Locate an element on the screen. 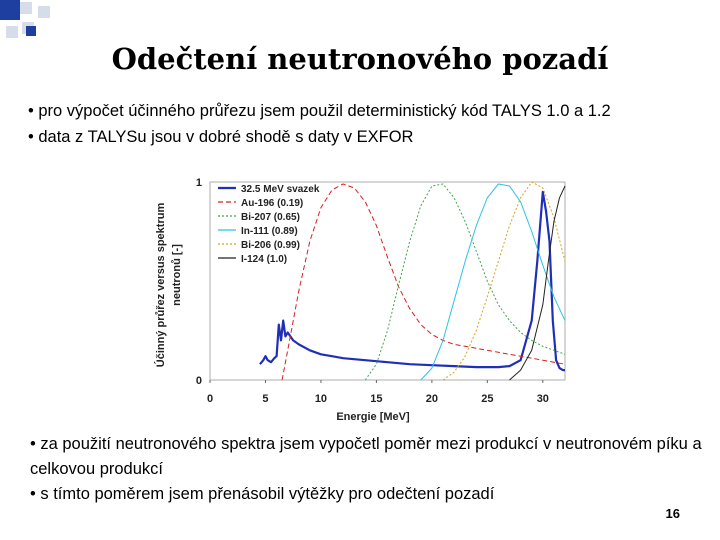 The width and height of the screenshot is (720, 540). legend-label-4: Bi-206 (0.99) is located at coordinates (270, 245).